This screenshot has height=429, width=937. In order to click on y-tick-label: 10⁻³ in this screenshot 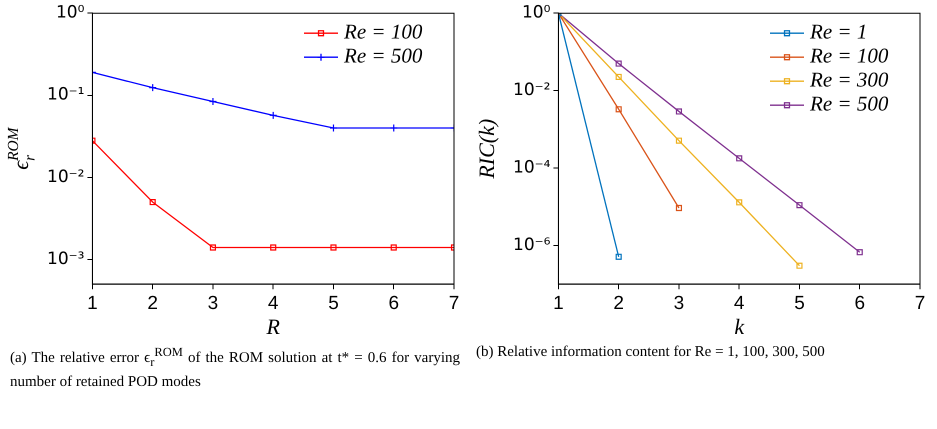, I will do `click(65, 258)`.